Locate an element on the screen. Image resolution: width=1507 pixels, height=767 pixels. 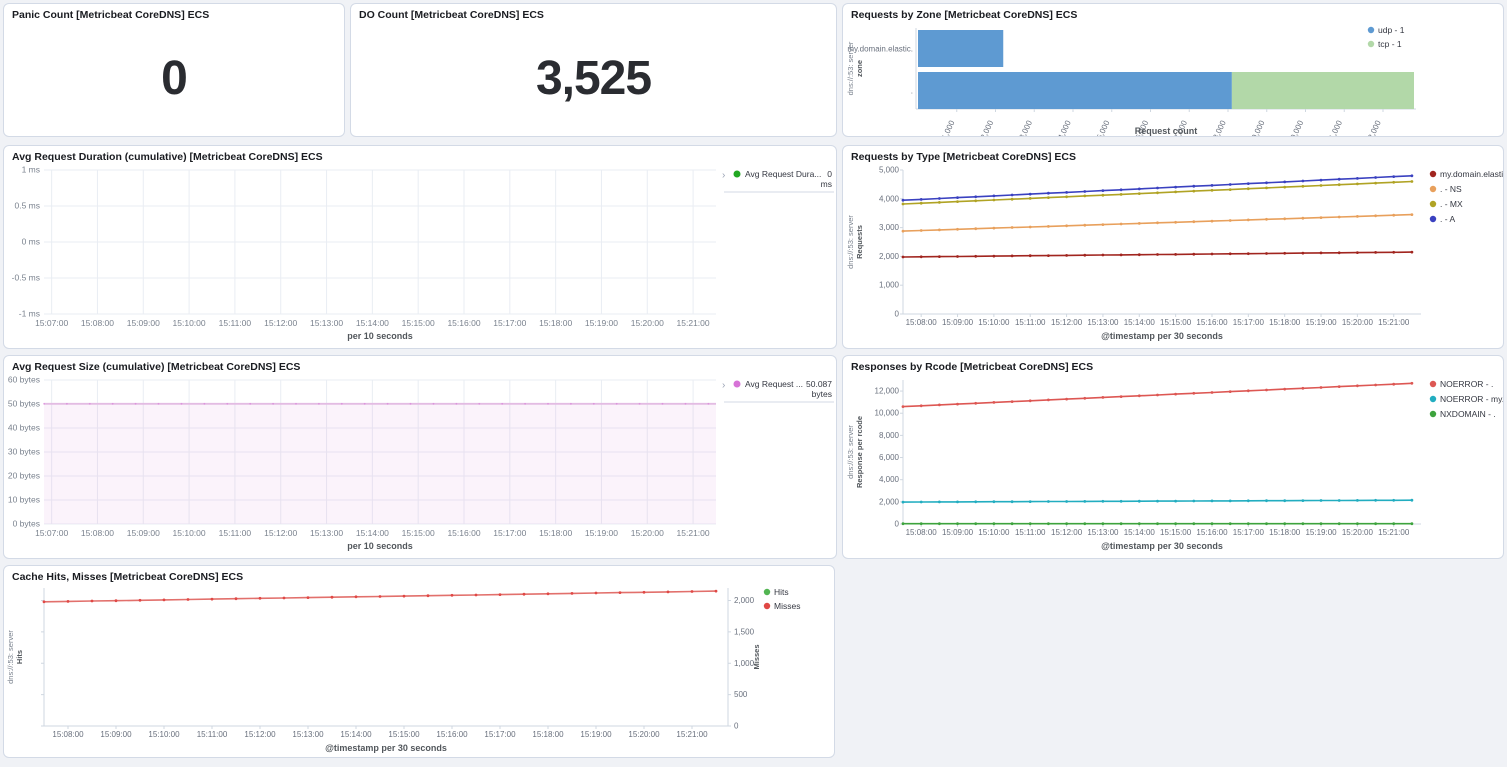
chart-text: . - NS is located at coordinates (1451, 189).